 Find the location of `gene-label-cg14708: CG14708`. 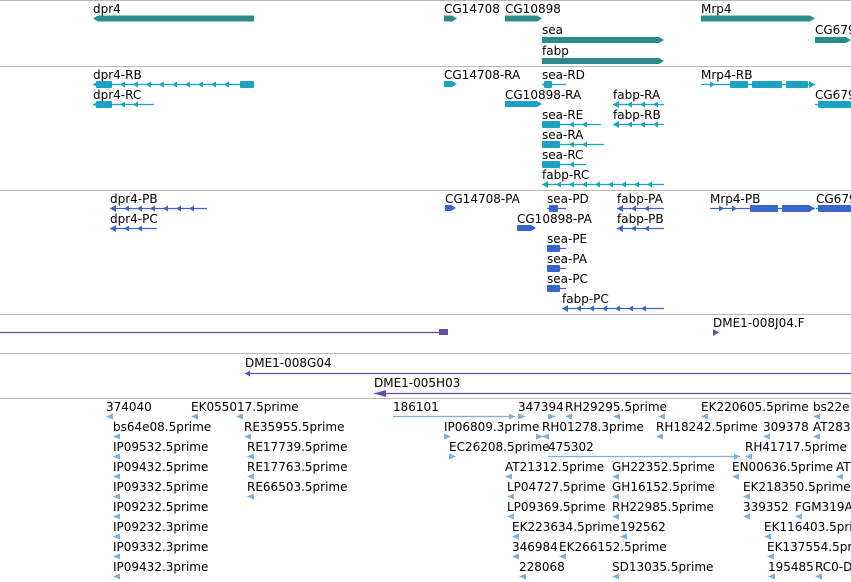

gene-label-cg14708: CG14708 is located at coordinates (472, 9).